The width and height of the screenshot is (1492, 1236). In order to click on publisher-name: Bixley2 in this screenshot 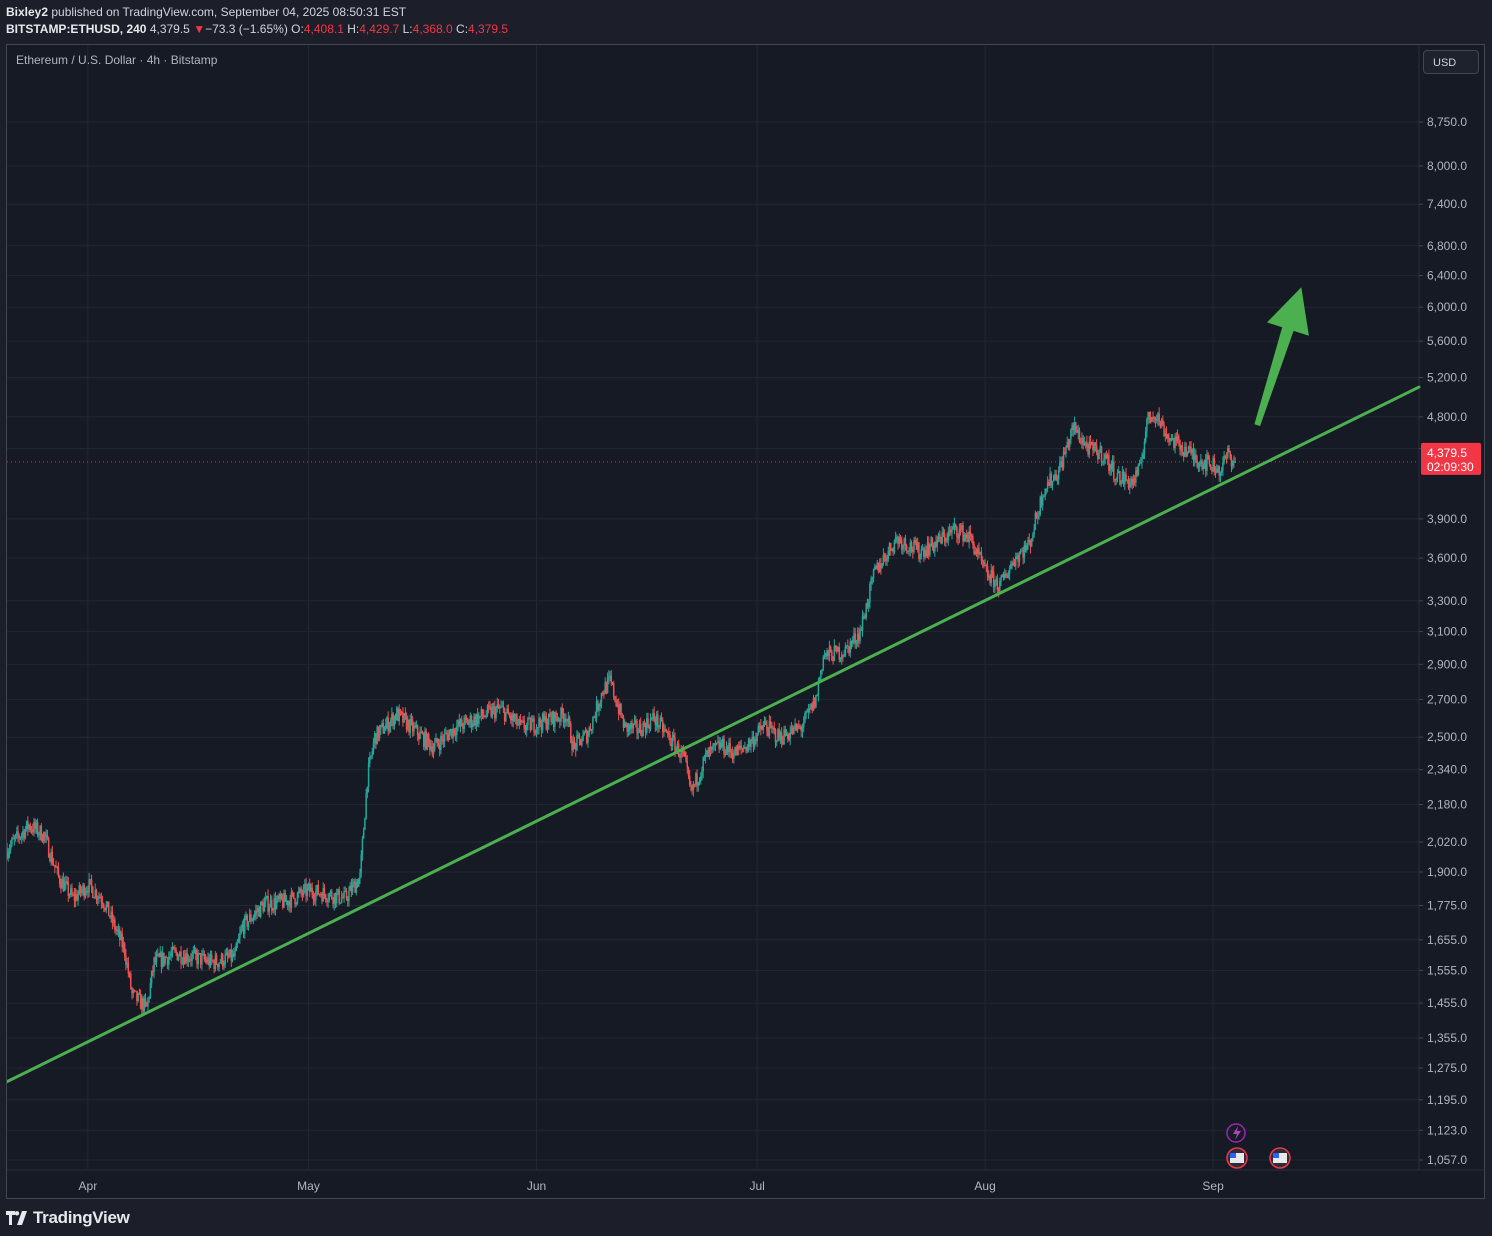, I will do `click(27, 12)`.